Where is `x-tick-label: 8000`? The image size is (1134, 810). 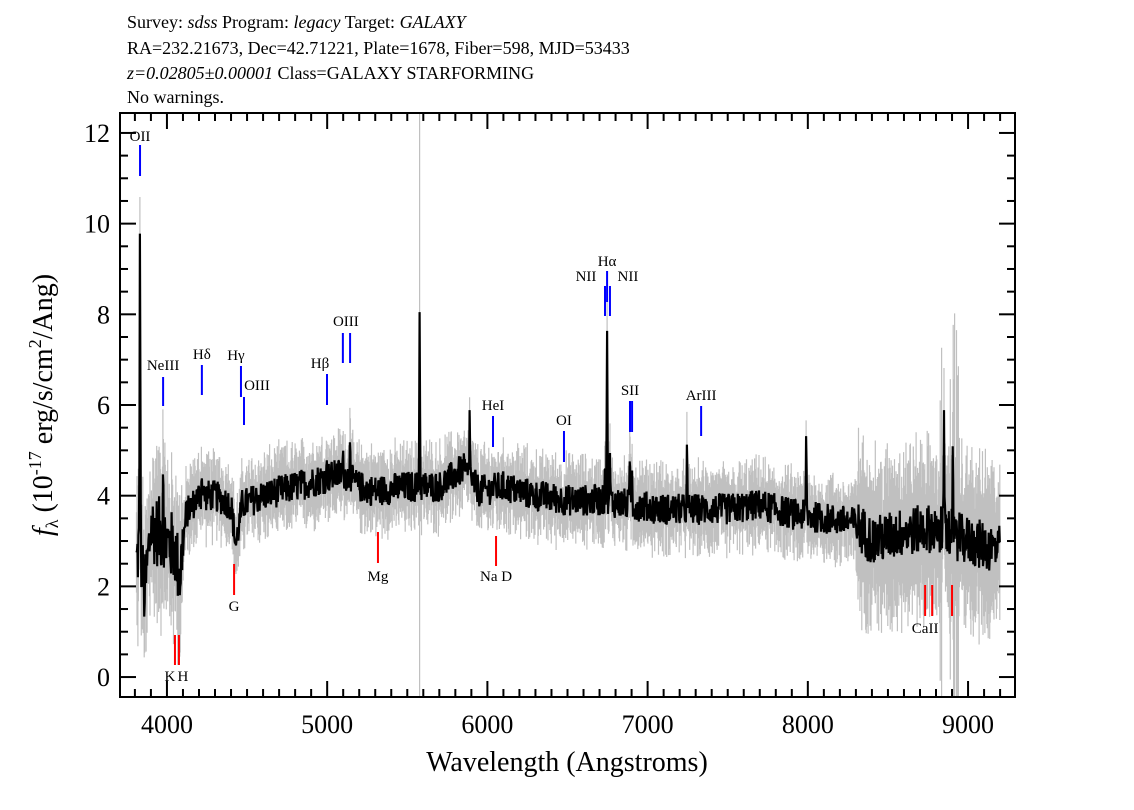
x-tick-label: 8000 is located at coordinates (808, 724).